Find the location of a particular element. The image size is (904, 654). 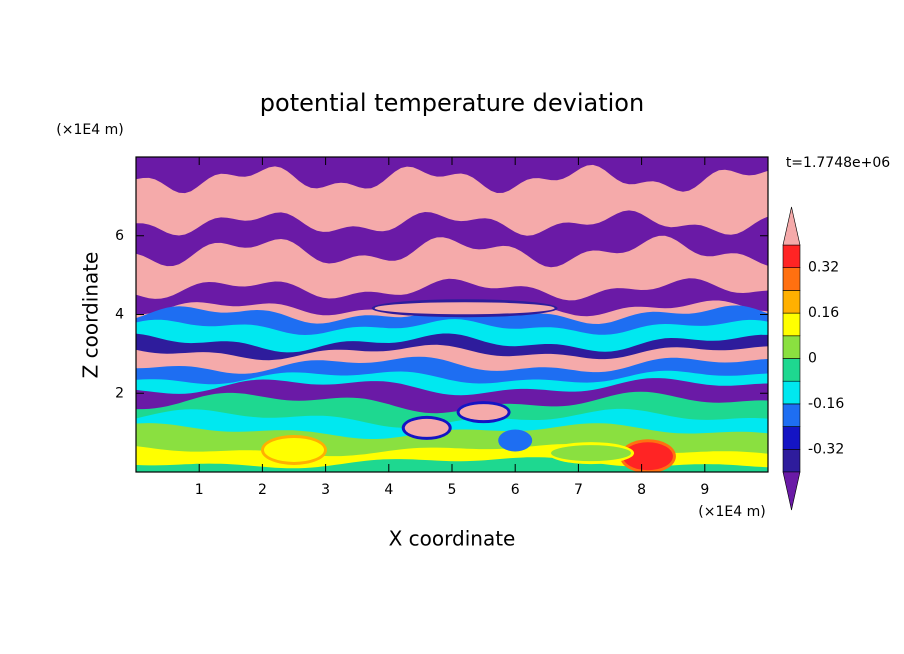

y-tick-label: 2 is located at coordinates (119, 393).